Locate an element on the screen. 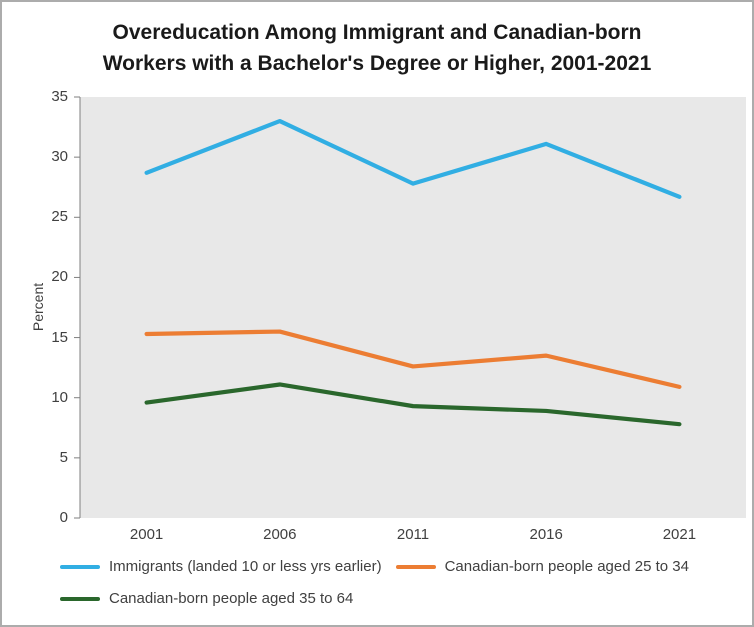  x-tick-label: 2011 is located at coordinates (413, 534).